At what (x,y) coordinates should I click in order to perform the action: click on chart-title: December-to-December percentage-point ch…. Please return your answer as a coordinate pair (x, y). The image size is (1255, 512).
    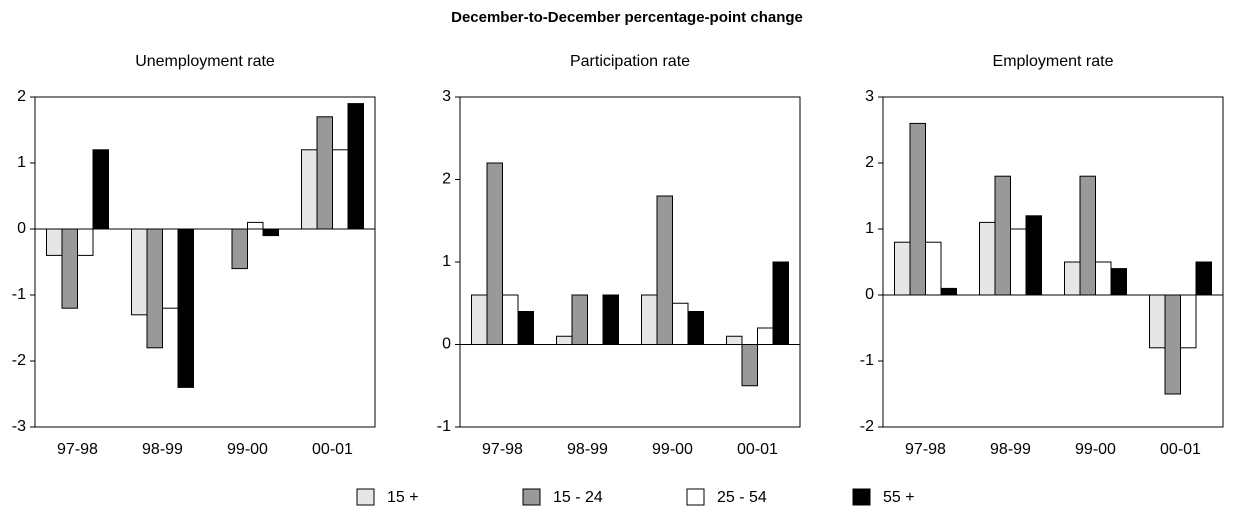
    Looking at the image, I should click on (627, 17).